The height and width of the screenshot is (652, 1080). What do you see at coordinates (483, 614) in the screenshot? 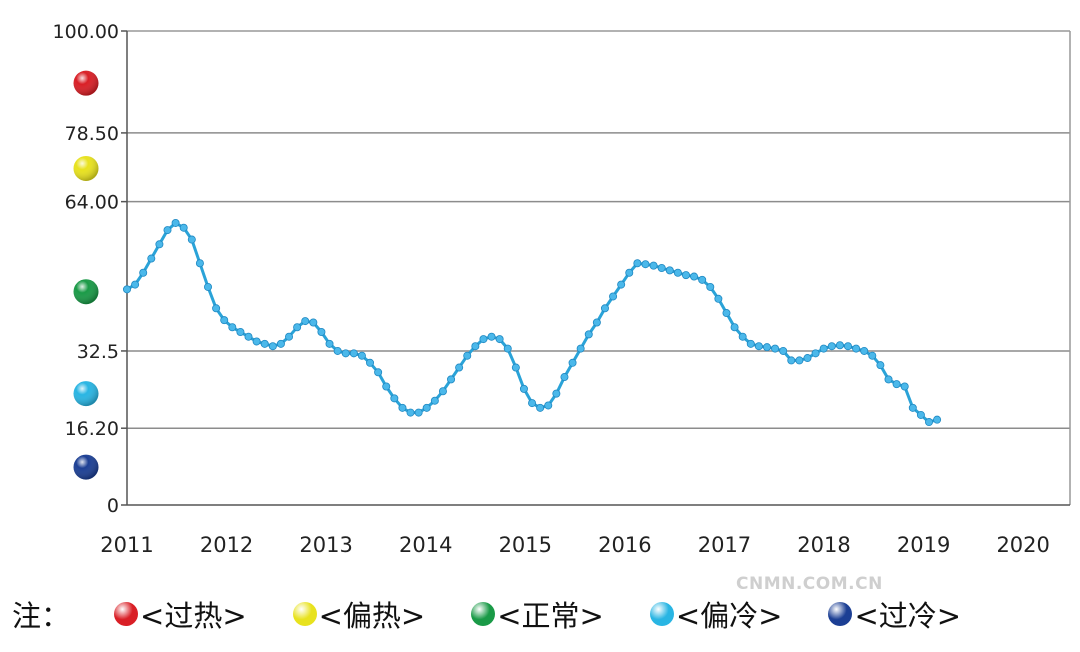
I see `green-dot-icon` at bounding box center [483, 614].